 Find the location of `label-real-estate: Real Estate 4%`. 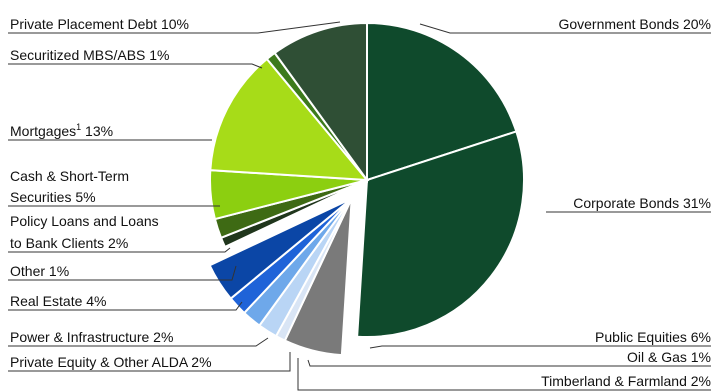

label-real-estate: Real Estate 4% is located at coordinates (58, 301).